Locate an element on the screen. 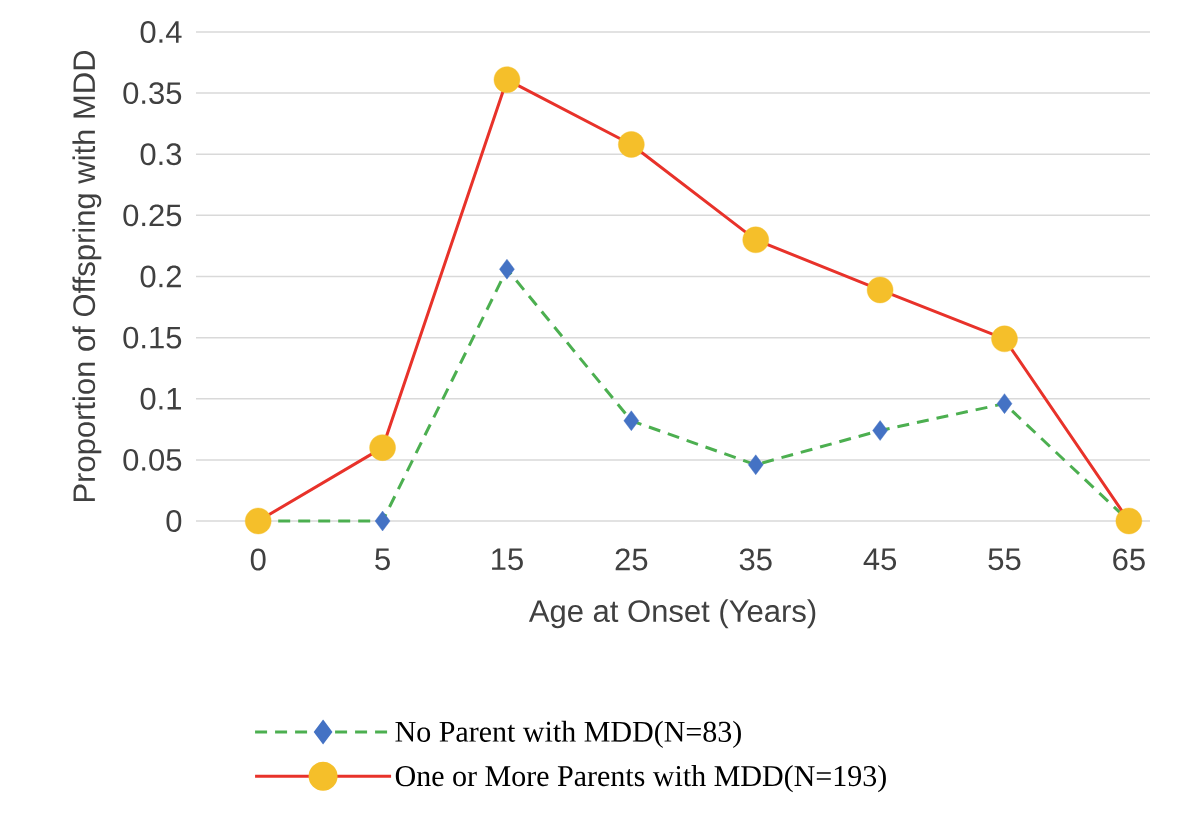  x-tick-label: 65 is located at coordinates (1129, 559).